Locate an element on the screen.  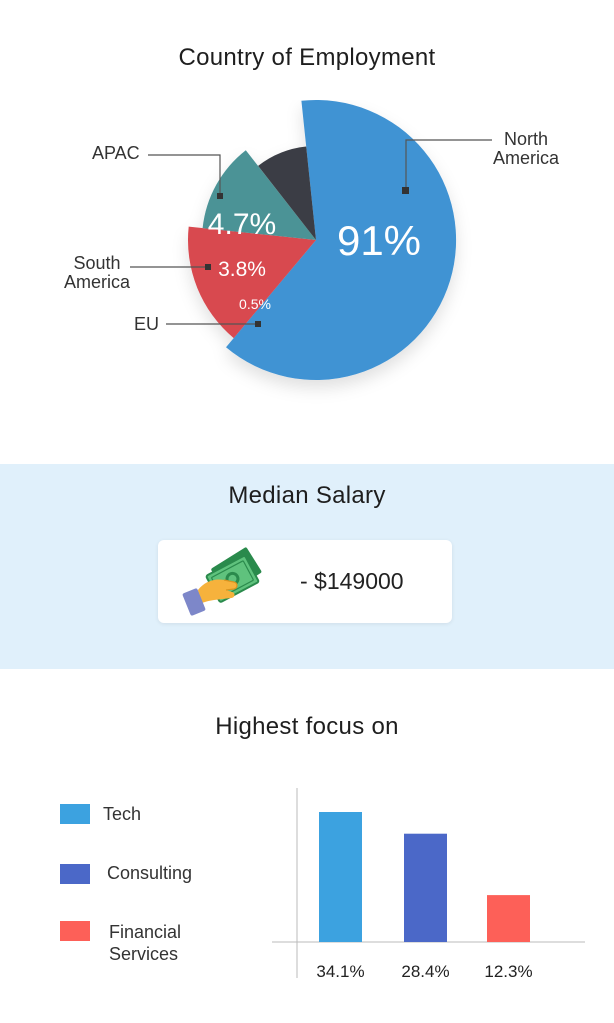
pie-slice-south-america is located at coordinates (259, 195).